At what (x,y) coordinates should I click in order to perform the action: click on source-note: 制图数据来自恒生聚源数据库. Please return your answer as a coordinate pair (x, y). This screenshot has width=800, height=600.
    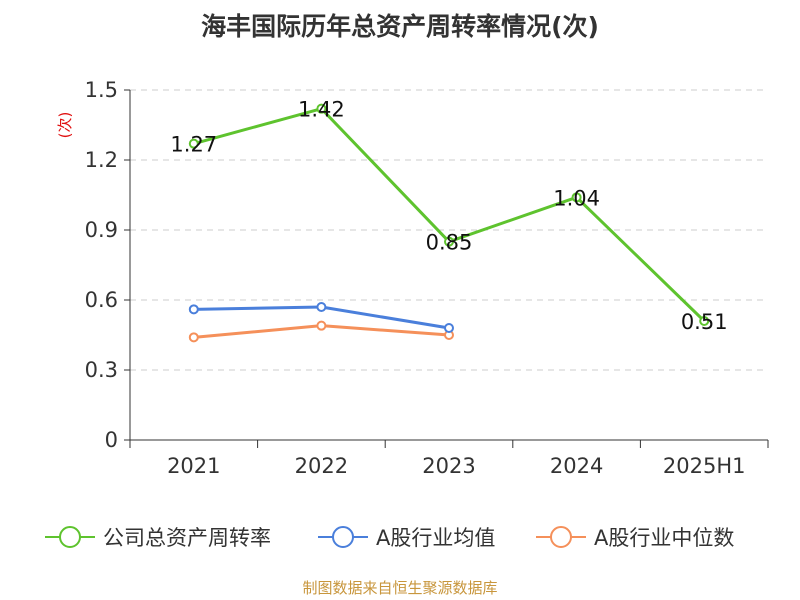
    Looking at the image, I should click on (399, 588).